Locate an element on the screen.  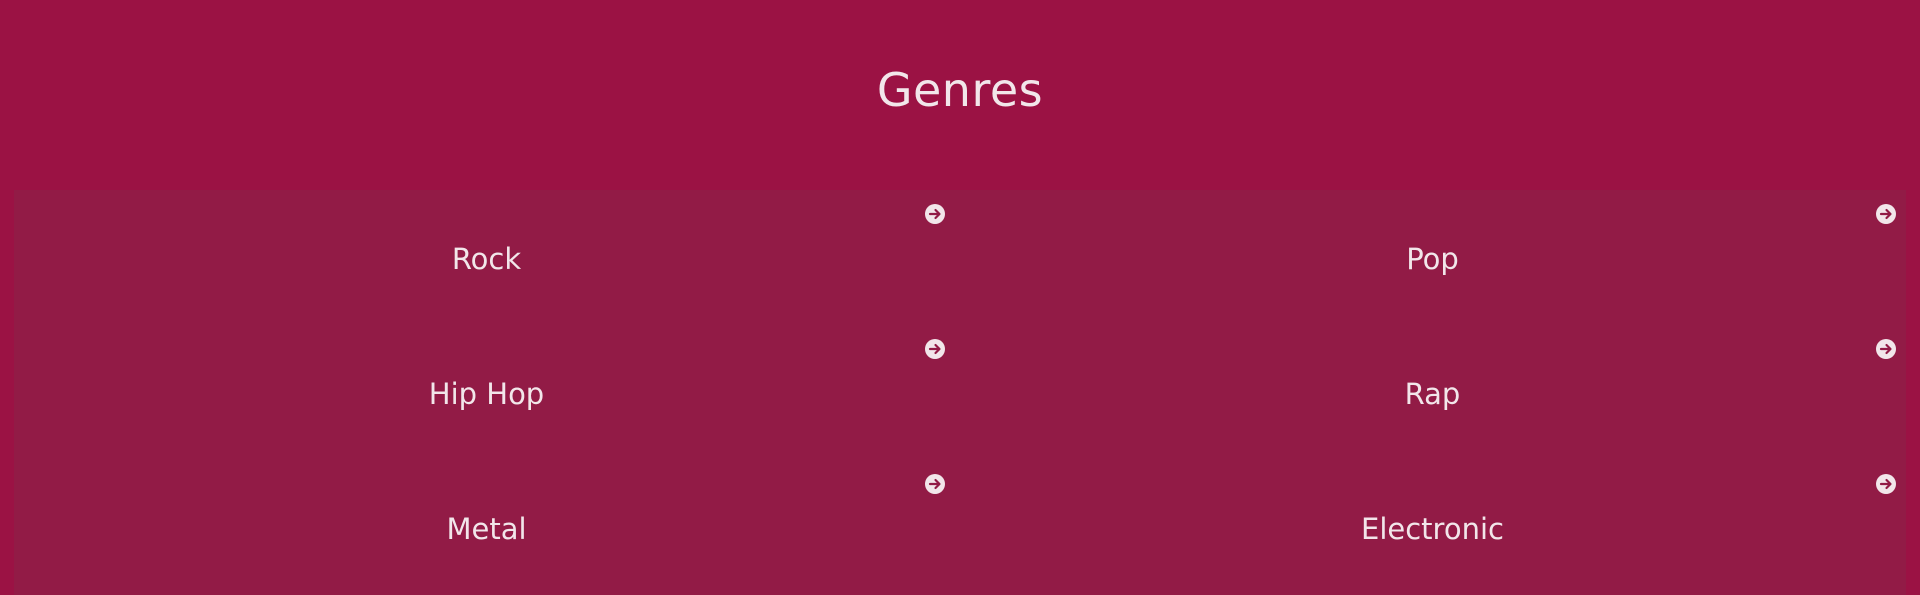
page-title: Genres is located at coordinates (960, 90).